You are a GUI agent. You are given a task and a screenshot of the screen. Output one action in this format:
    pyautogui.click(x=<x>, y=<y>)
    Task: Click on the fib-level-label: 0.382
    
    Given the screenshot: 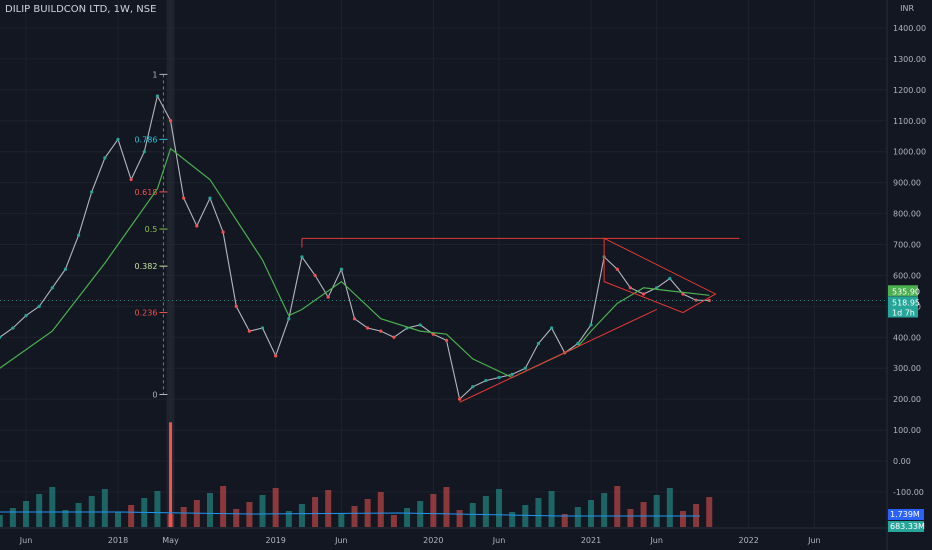 What is the action you would take?
    pyautogui.click(x=146, y=266)
    